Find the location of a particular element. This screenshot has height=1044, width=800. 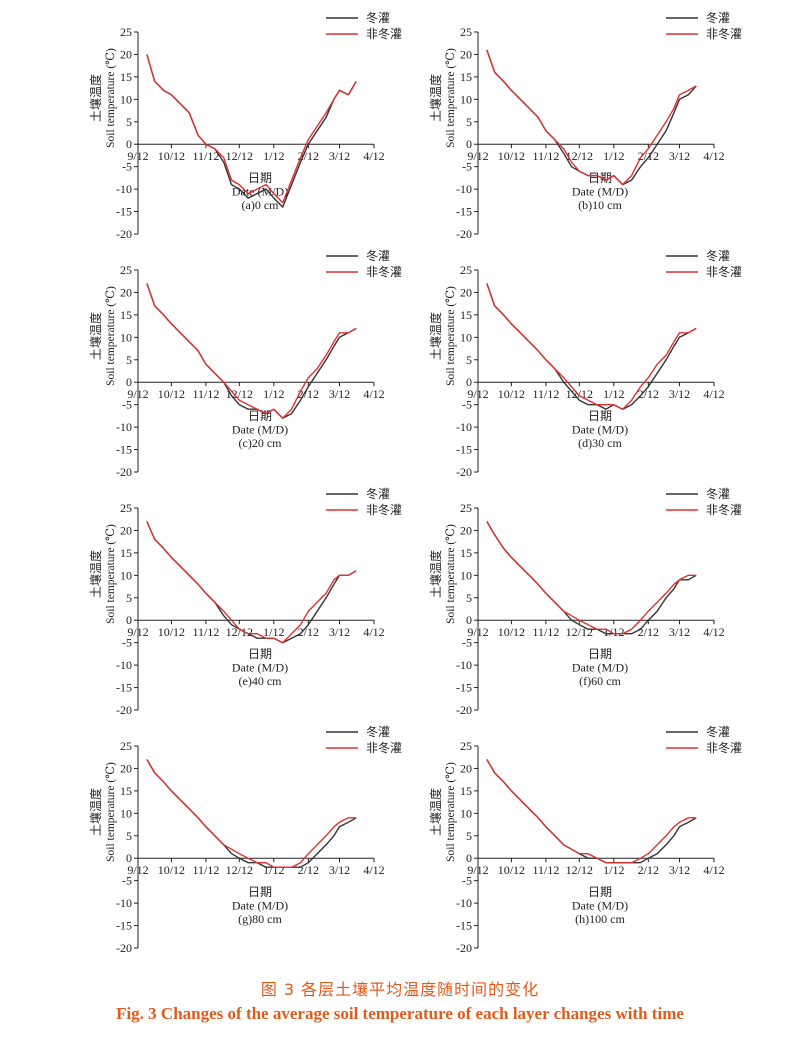

panel-label: (g)80 cm is located at coordinates (260, 919).